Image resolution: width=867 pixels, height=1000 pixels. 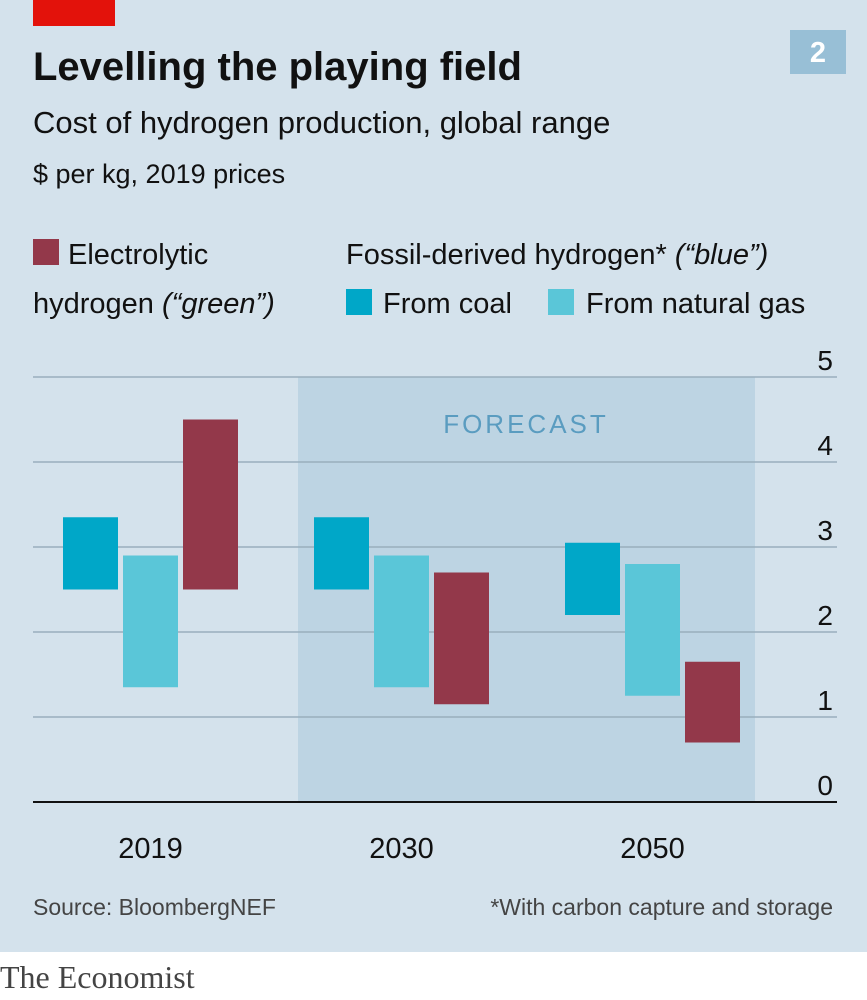 I want to click on x-category-label: 2050, so click(x=652, y=849).